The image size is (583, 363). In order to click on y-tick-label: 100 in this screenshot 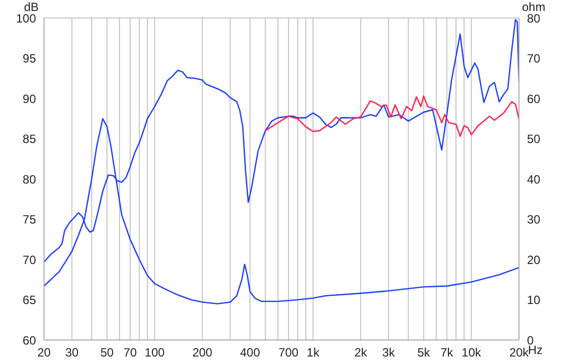, I will do `click(26, 18)`.